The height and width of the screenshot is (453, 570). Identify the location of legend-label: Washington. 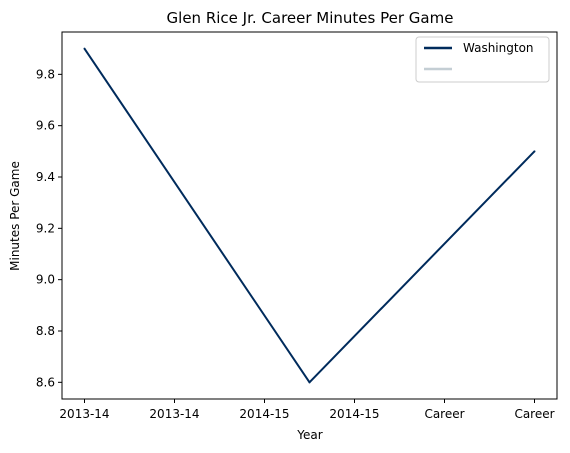
(498, 48).